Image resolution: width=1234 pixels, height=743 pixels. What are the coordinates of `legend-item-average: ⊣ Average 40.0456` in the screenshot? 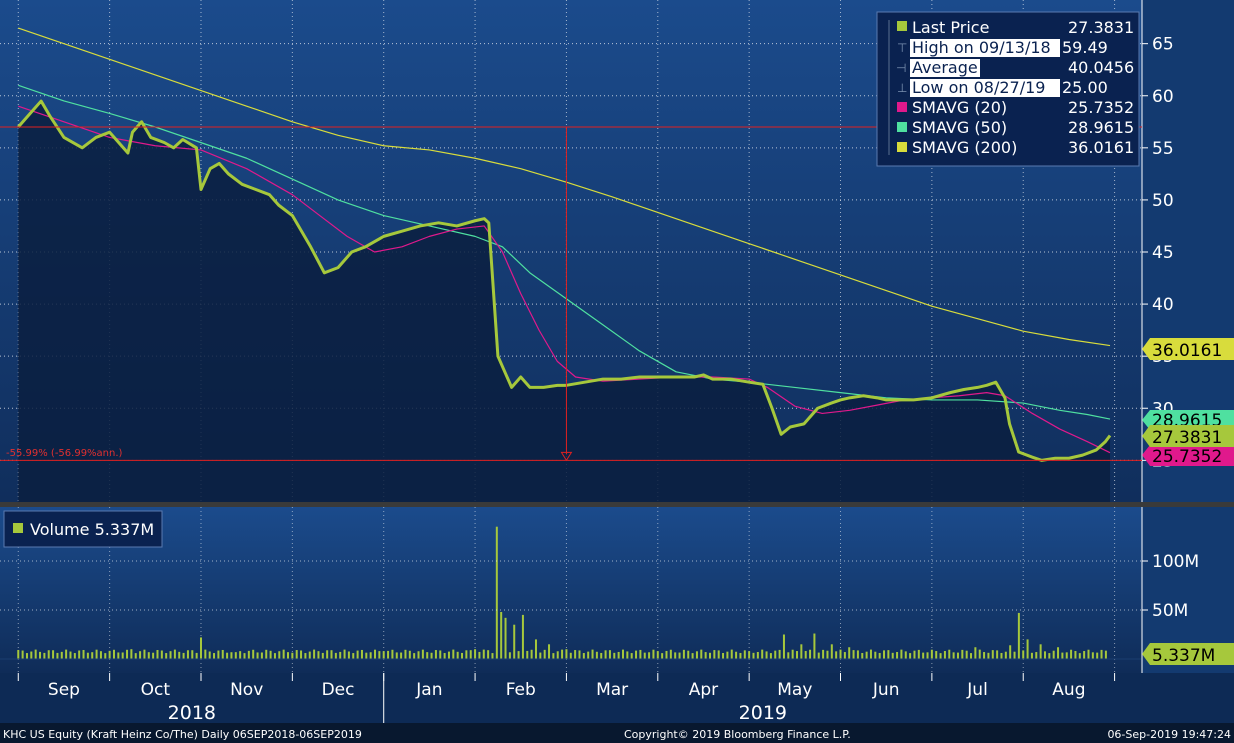 It's located at (1015, 67).